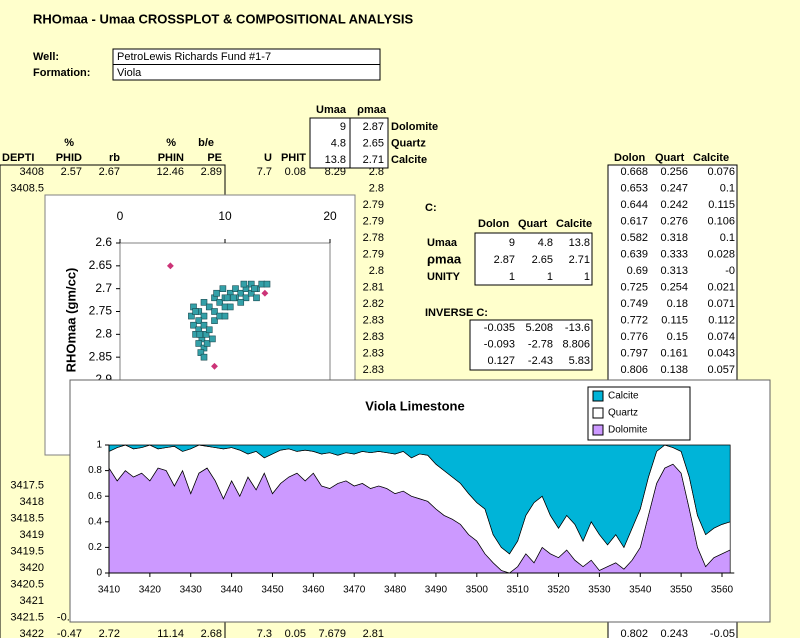 This screenshot has width=800, height=638. What do you see at coordinates (171, 158) in the screenshot?
I see `column-header: PHIN` at bounding box center [171, 158].